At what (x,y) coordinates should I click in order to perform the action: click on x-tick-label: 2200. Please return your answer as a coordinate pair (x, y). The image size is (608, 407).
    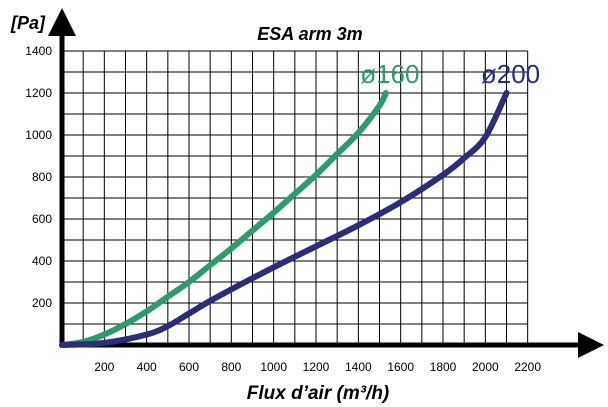
    Looking at the image, I should click on (527, 367).